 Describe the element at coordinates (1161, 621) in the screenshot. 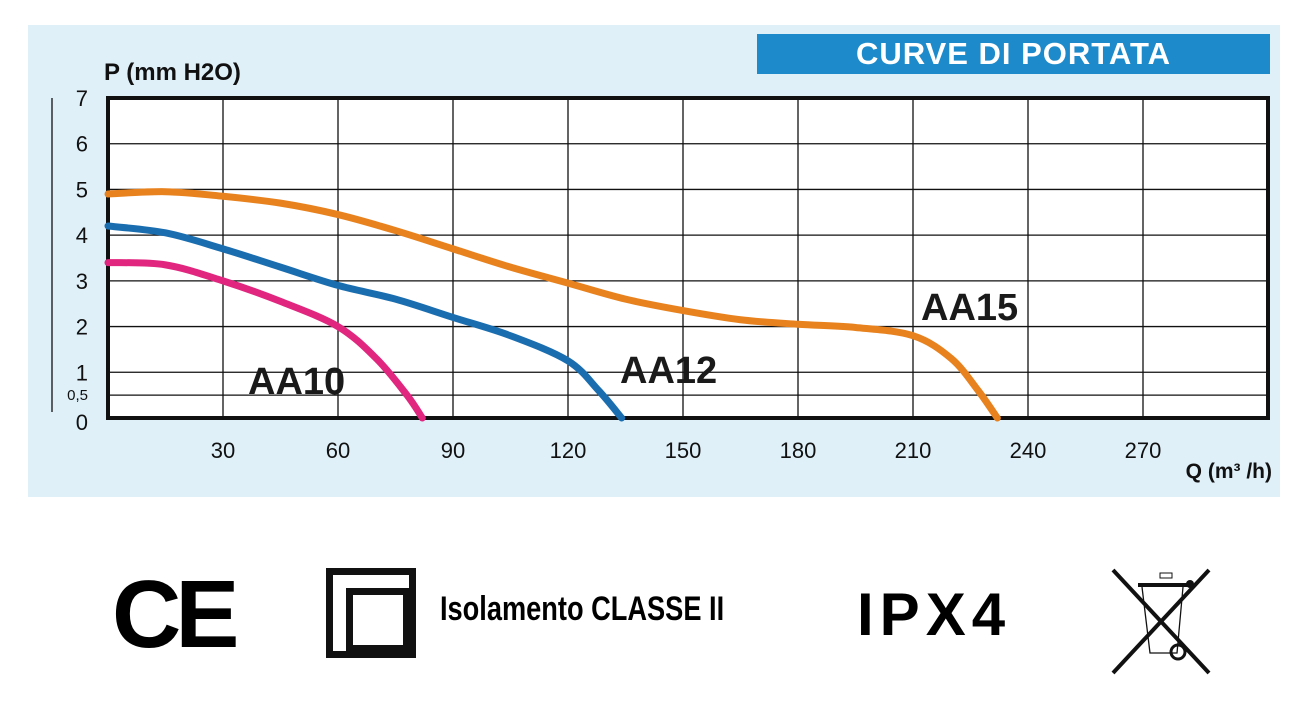

I see `weee-crossed-bin-icon` at that location.